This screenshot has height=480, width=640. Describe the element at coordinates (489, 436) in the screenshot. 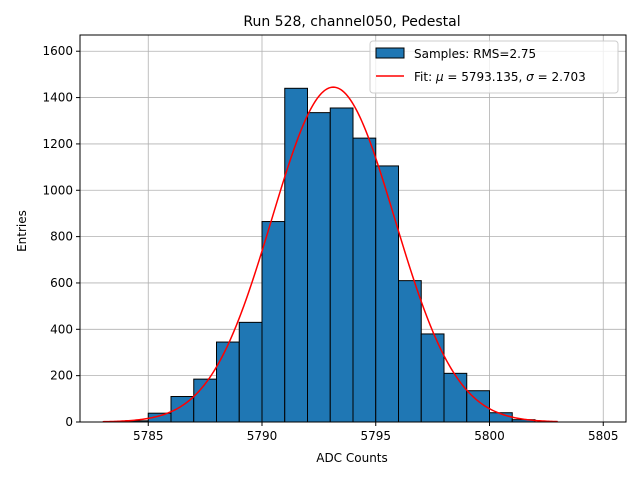

I see `x-tick-label: 5800` at that location.